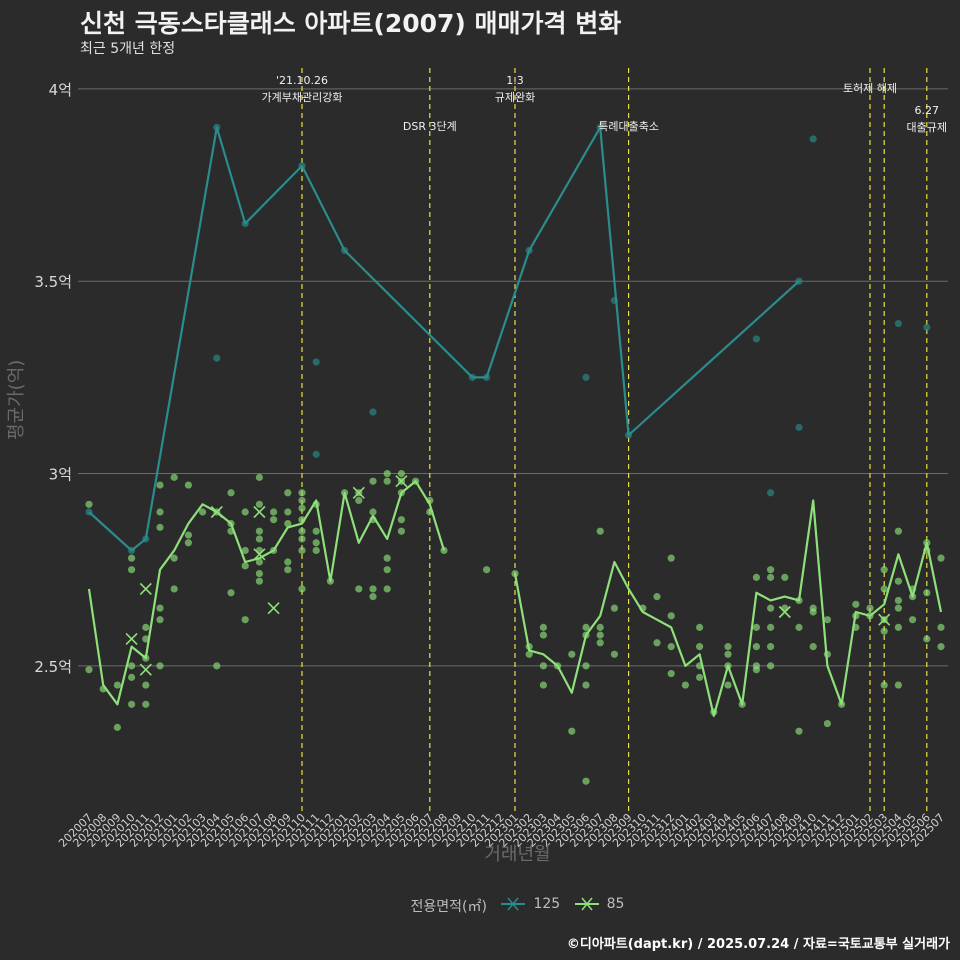  What do you see at coordinates (615, 904) in the screenshot?
I see `legend-label-85: 85` at bounding box center [615, 904].